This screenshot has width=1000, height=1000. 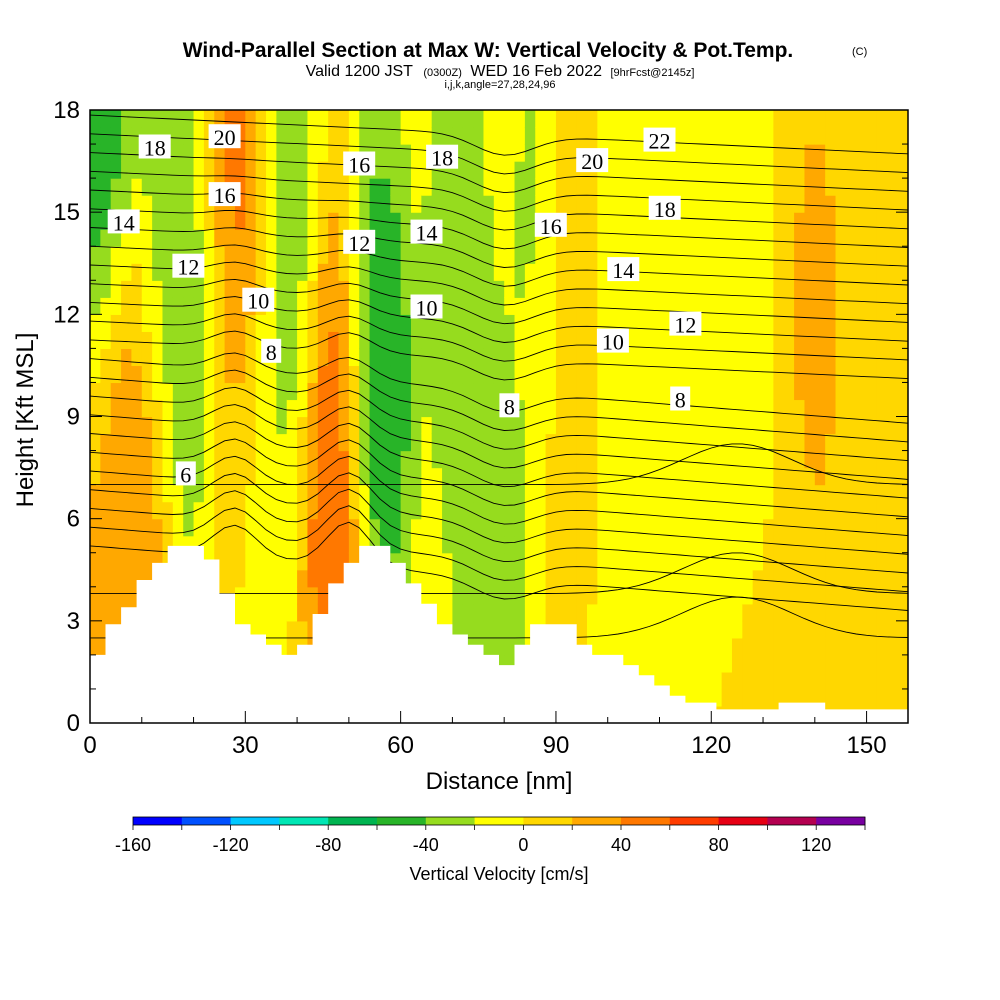 What do you see at coordinates (659, 140) in the screenshot?
I see `contour-label: 22` at bounding box center [659, 140].